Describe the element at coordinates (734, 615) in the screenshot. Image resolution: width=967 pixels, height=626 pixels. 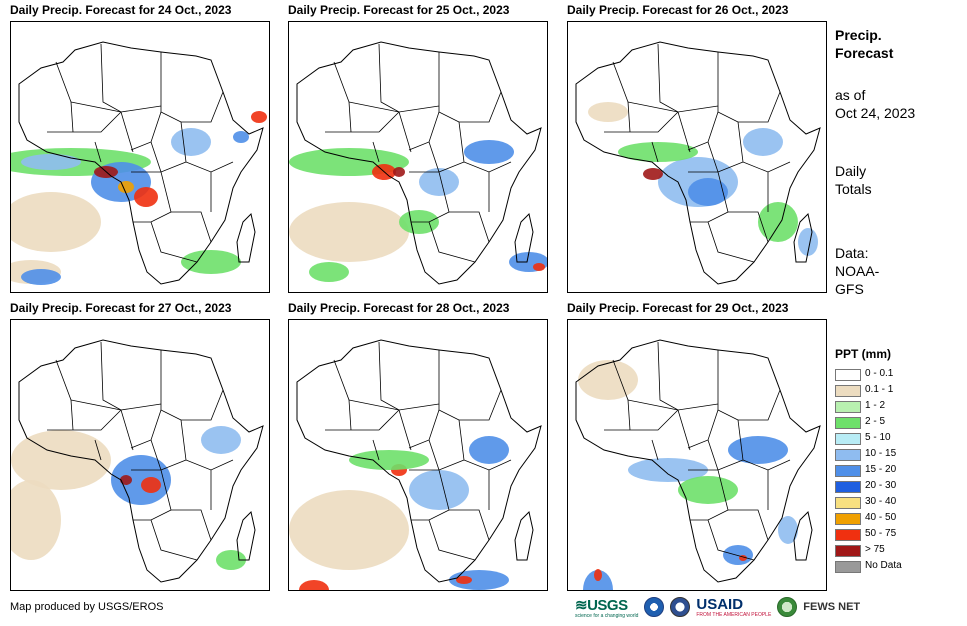
I see `usaid-tagline: FROM THE AMERICAN PEOPLE` at that location.